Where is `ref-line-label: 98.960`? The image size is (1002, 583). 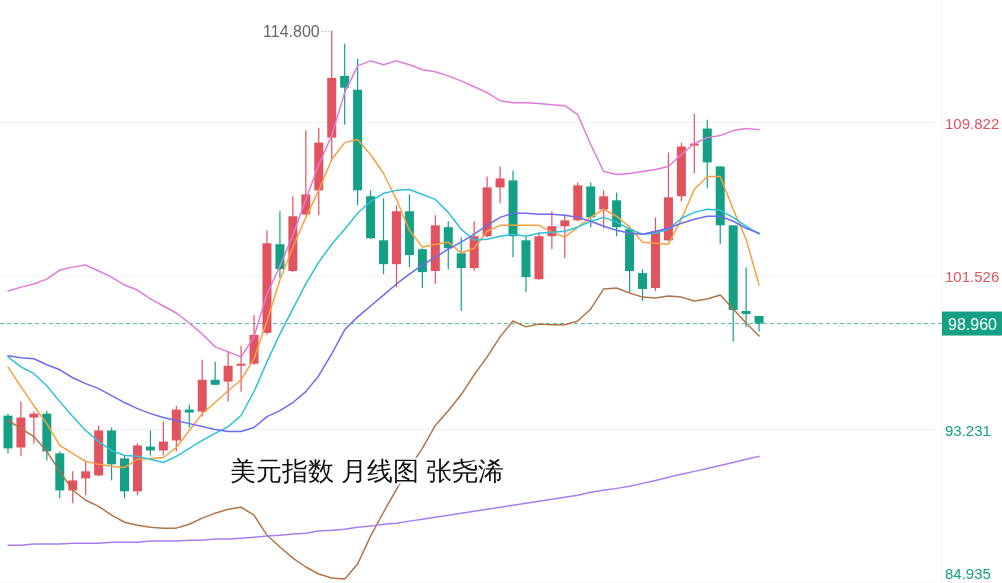
ref-line-label: 98.960 is located at coordinates (973, 324).